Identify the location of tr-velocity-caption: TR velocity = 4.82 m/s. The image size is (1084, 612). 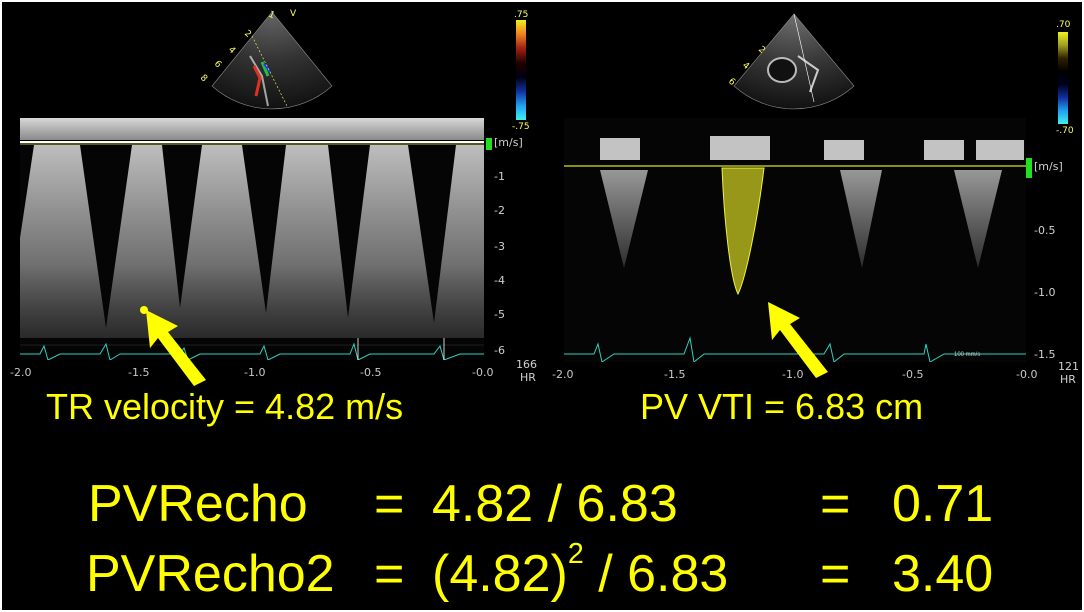
(225, 406).